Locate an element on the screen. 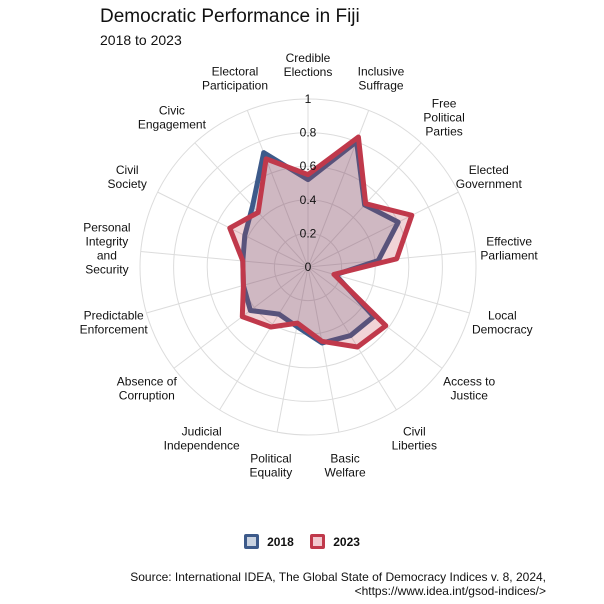 This screenshot has height=604, width=604. legend-label-2018: 2018 is located at coordinates (280, 541).